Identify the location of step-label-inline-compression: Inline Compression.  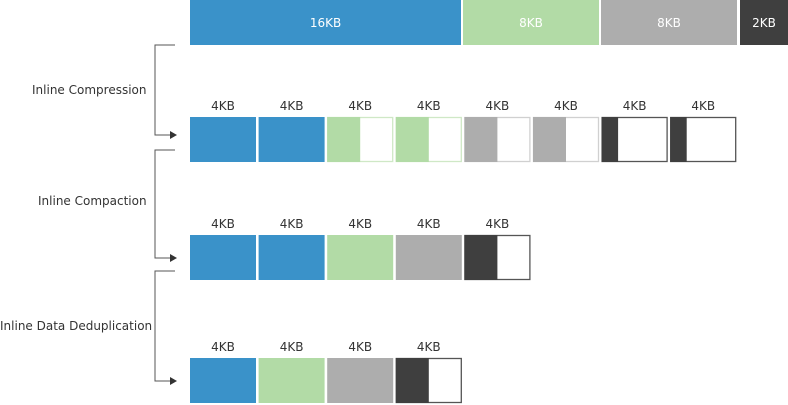
(89, 90).